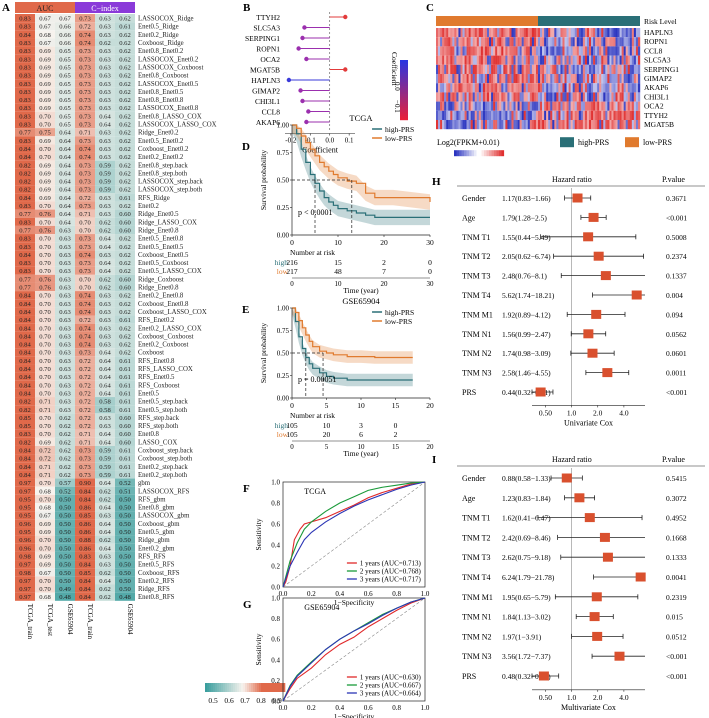 The width and height of the screenshot is (709, 718). I want to click on hr-box, so click(604, 537).